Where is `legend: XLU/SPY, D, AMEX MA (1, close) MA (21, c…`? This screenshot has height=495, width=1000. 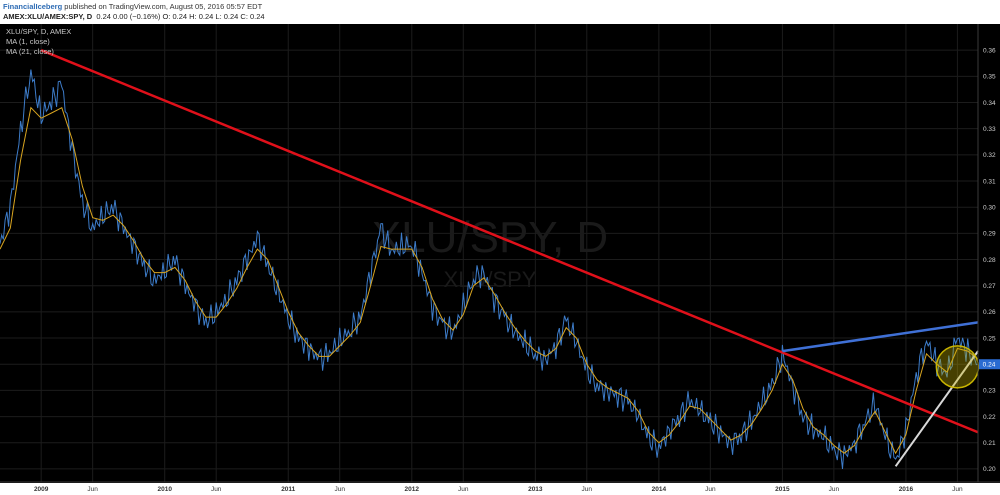 legend: XLU/SPY, D, AMEX MA (1, close) MA (21, c… is located at coordinates (38, 41).